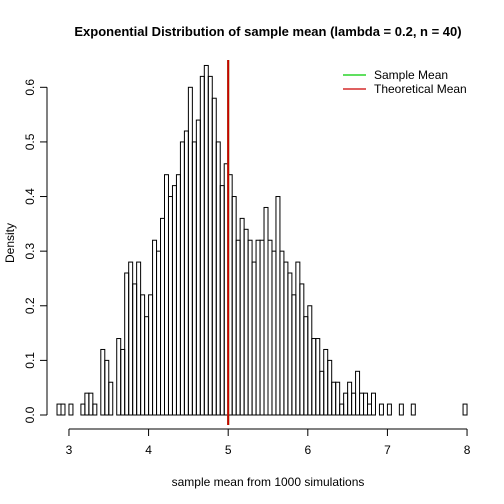 This screenshot has height=504, width=504. I want to click on y-axis-label: Density, so click(10, 243).